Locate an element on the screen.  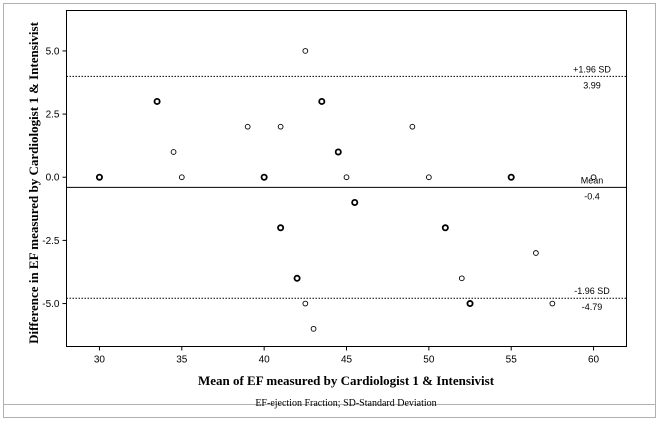
x-tick-label: 35 is located at coordinates (182, 360).